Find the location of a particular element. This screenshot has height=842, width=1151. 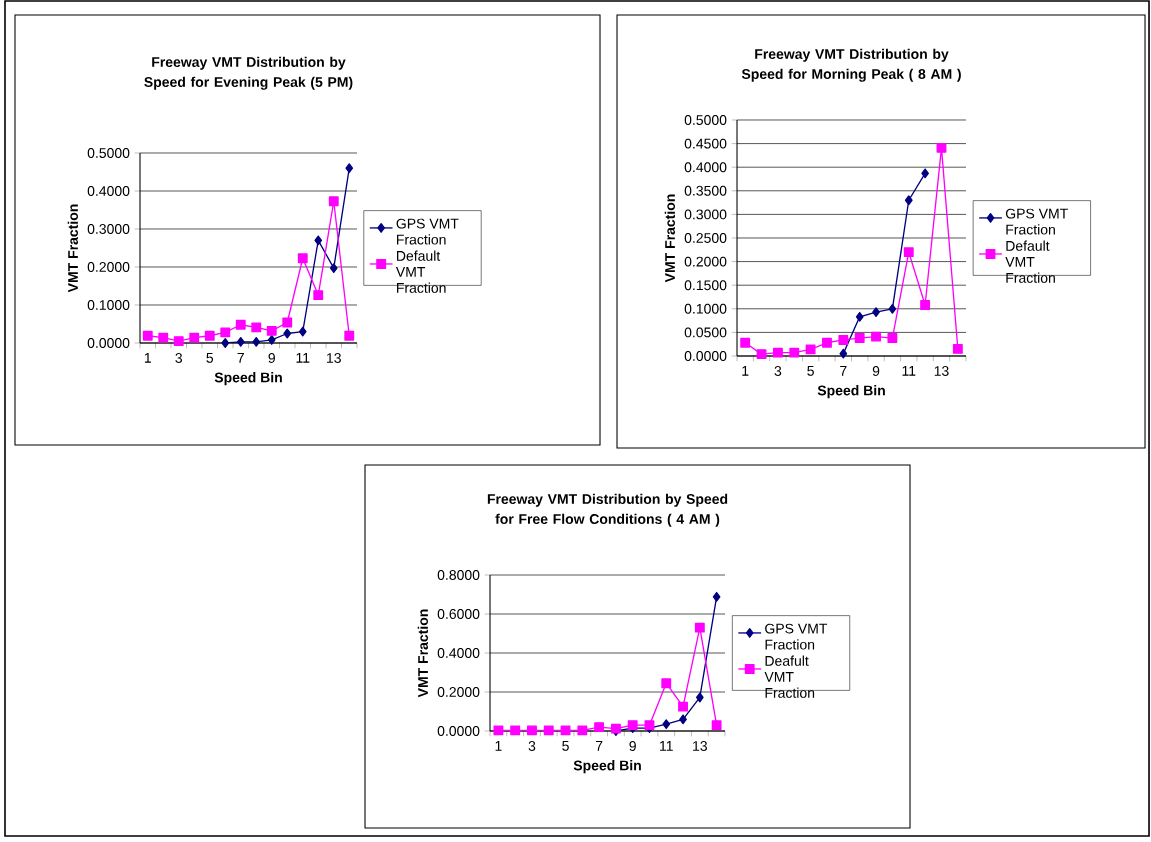

y-tick-label: 0.1000 is located at coordinates (108, 305).